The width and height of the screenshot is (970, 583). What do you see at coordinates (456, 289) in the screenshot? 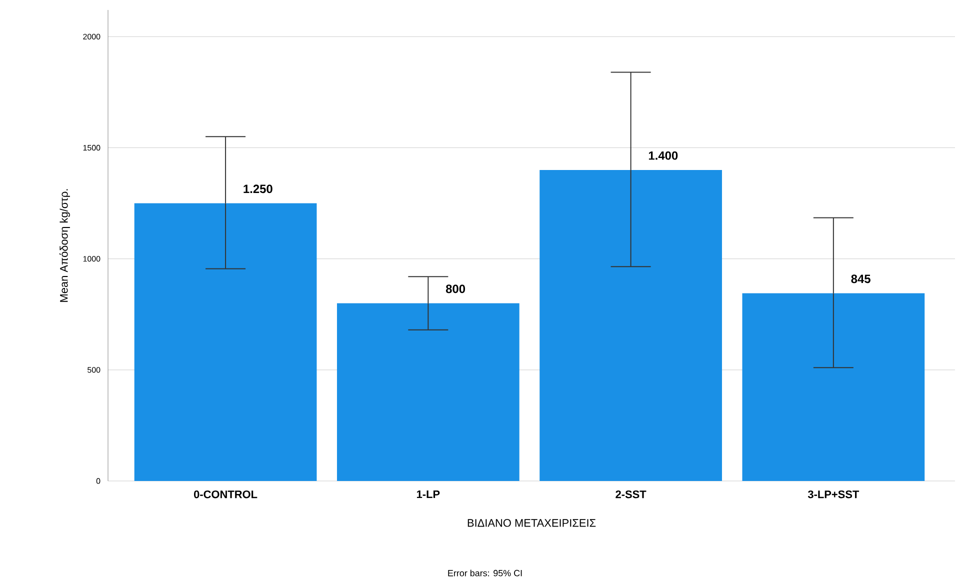
I see `data-label: 800` at bounding box center [456, 289].